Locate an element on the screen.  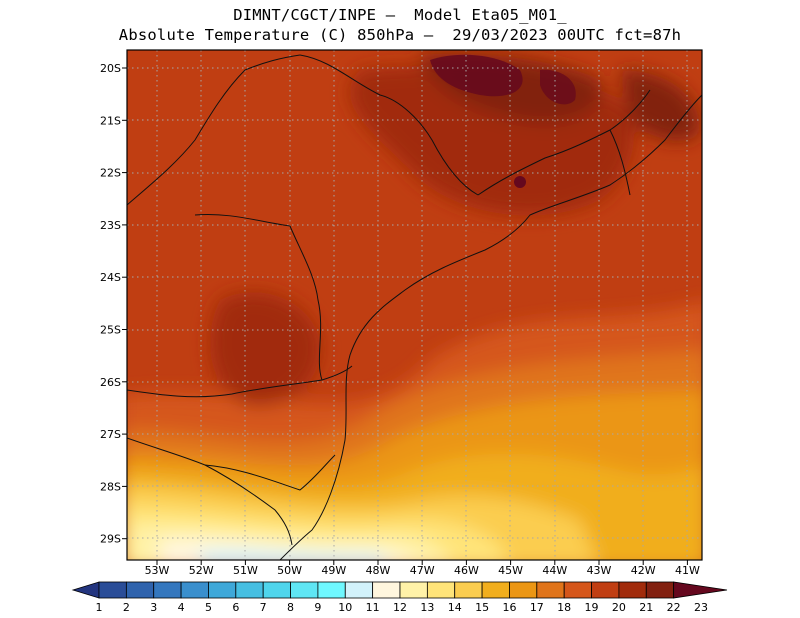
lon-label: 49W is located at coordinates (333, 570).